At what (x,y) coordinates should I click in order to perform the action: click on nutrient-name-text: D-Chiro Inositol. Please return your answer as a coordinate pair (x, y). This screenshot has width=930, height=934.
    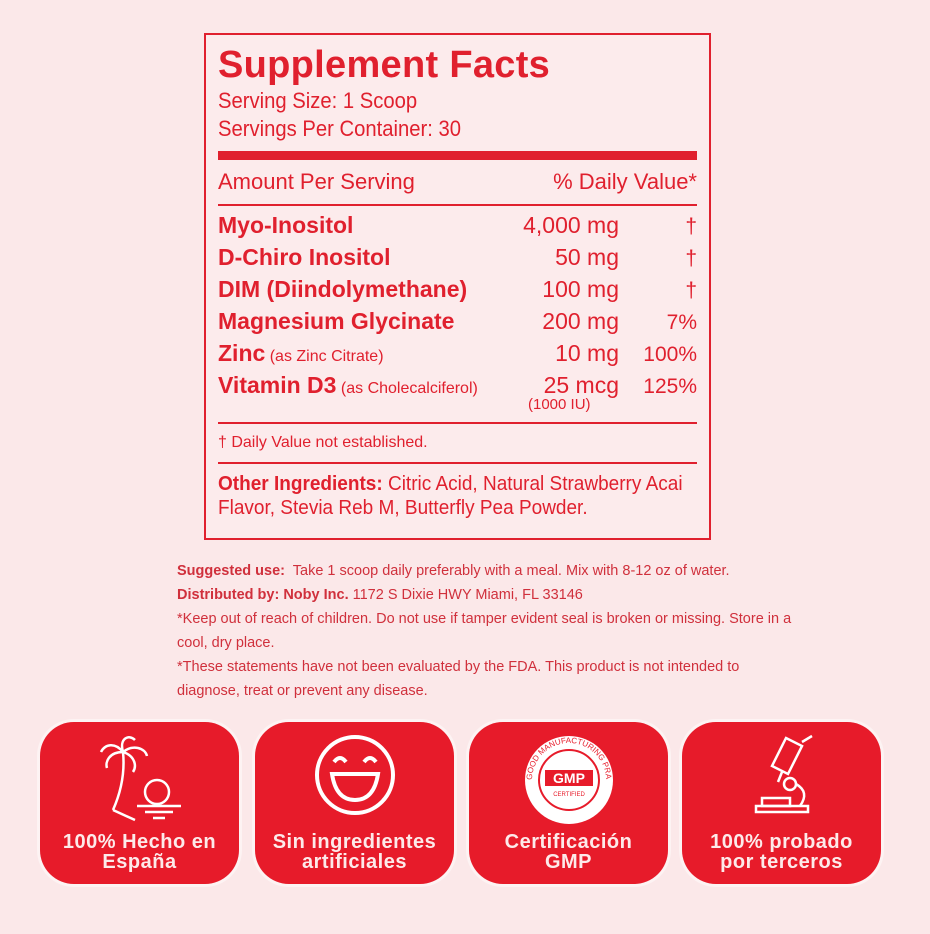
    Looking at the image, I should click on (304, 257).